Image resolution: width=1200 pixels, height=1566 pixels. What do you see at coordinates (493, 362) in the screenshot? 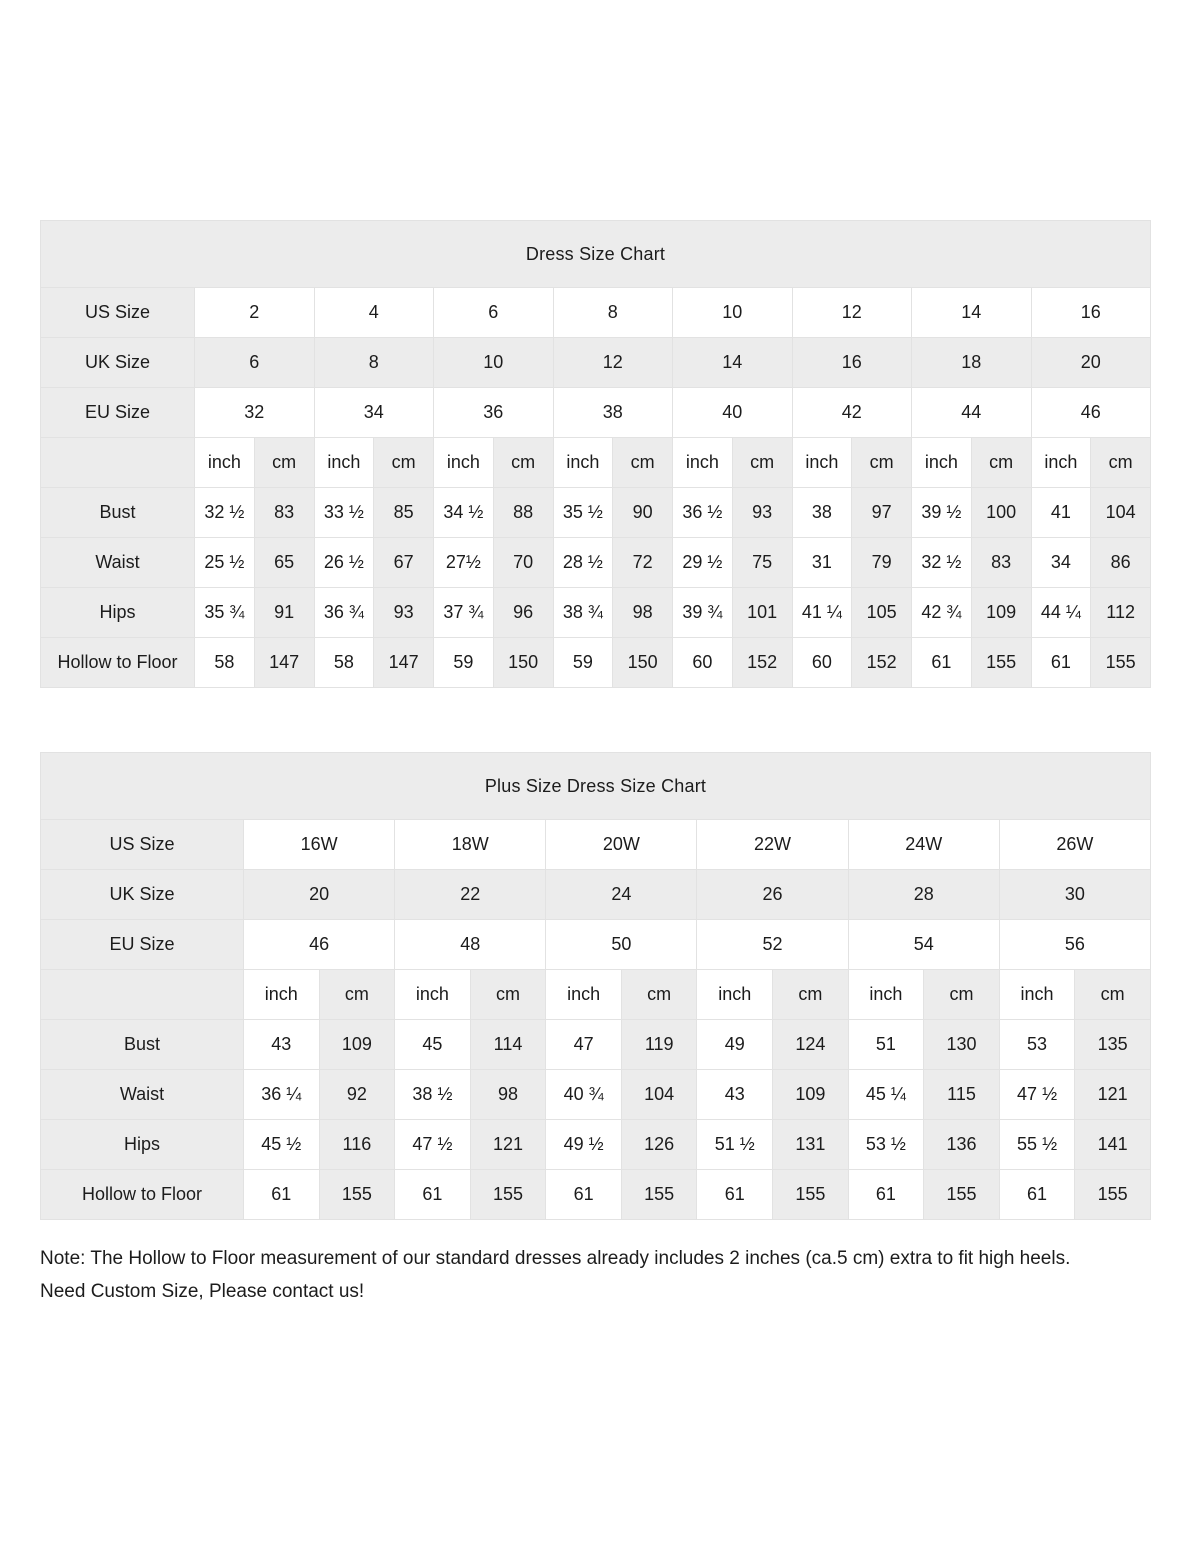
I see `standard-uk-value: 10` at bounding box center [493, 362].